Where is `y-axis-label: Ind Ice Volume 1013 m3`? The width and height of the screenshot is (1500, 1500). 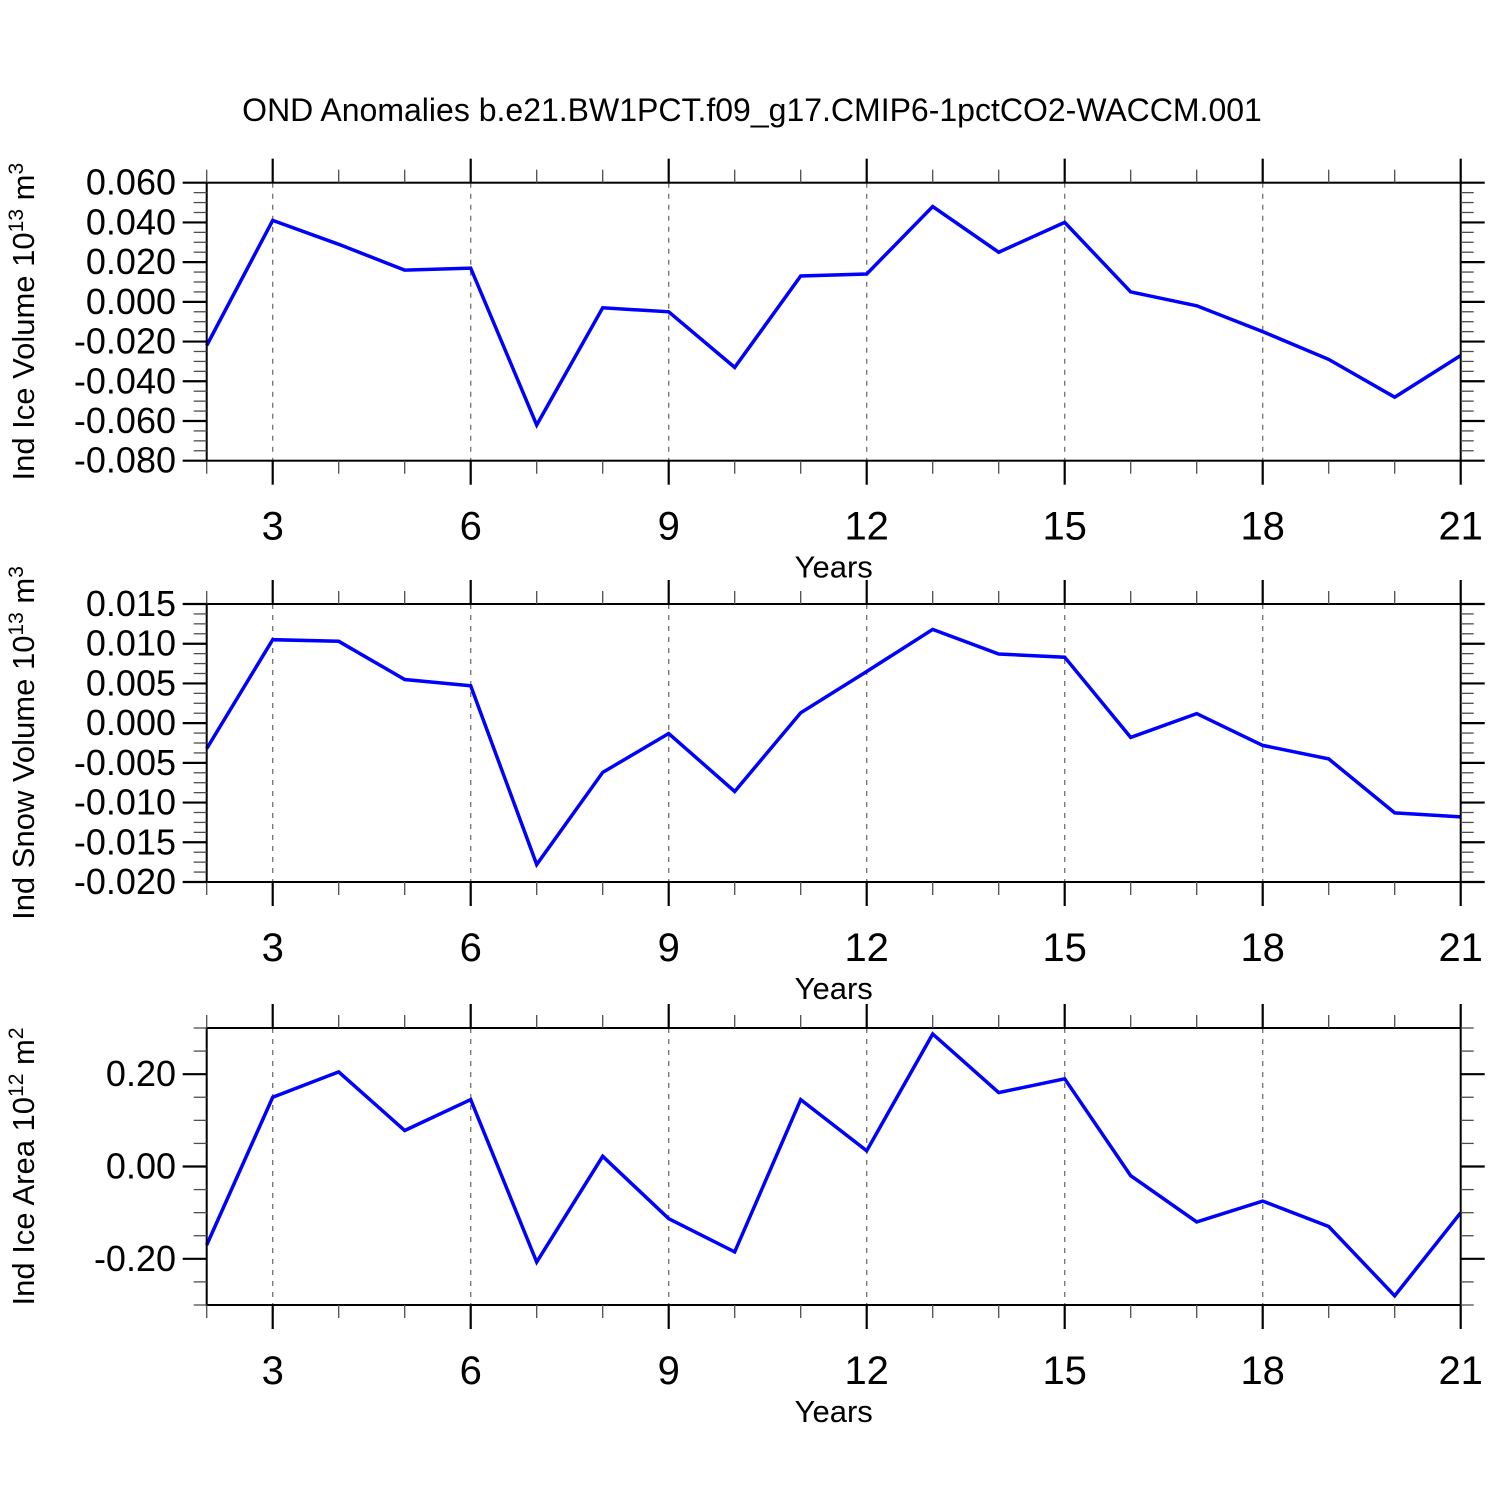
y-axis-label: Ind Ice Volume 1013 m3 is located at coordinates (23, 322).